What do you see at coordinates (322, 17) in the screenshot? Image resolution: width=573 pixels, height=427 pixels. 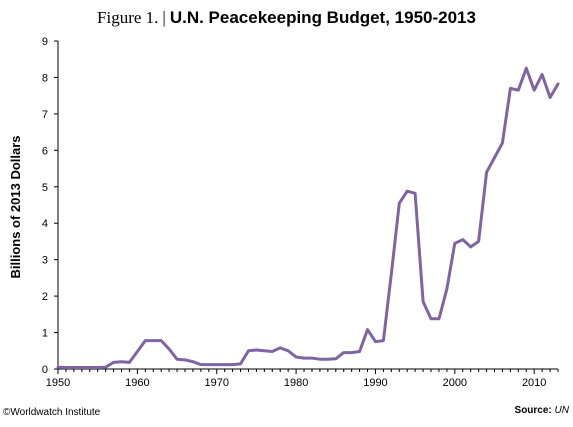 I see `title-text: U.N. Peacekeeping Budget, 1950-2013` at bounding box center [322, 17].